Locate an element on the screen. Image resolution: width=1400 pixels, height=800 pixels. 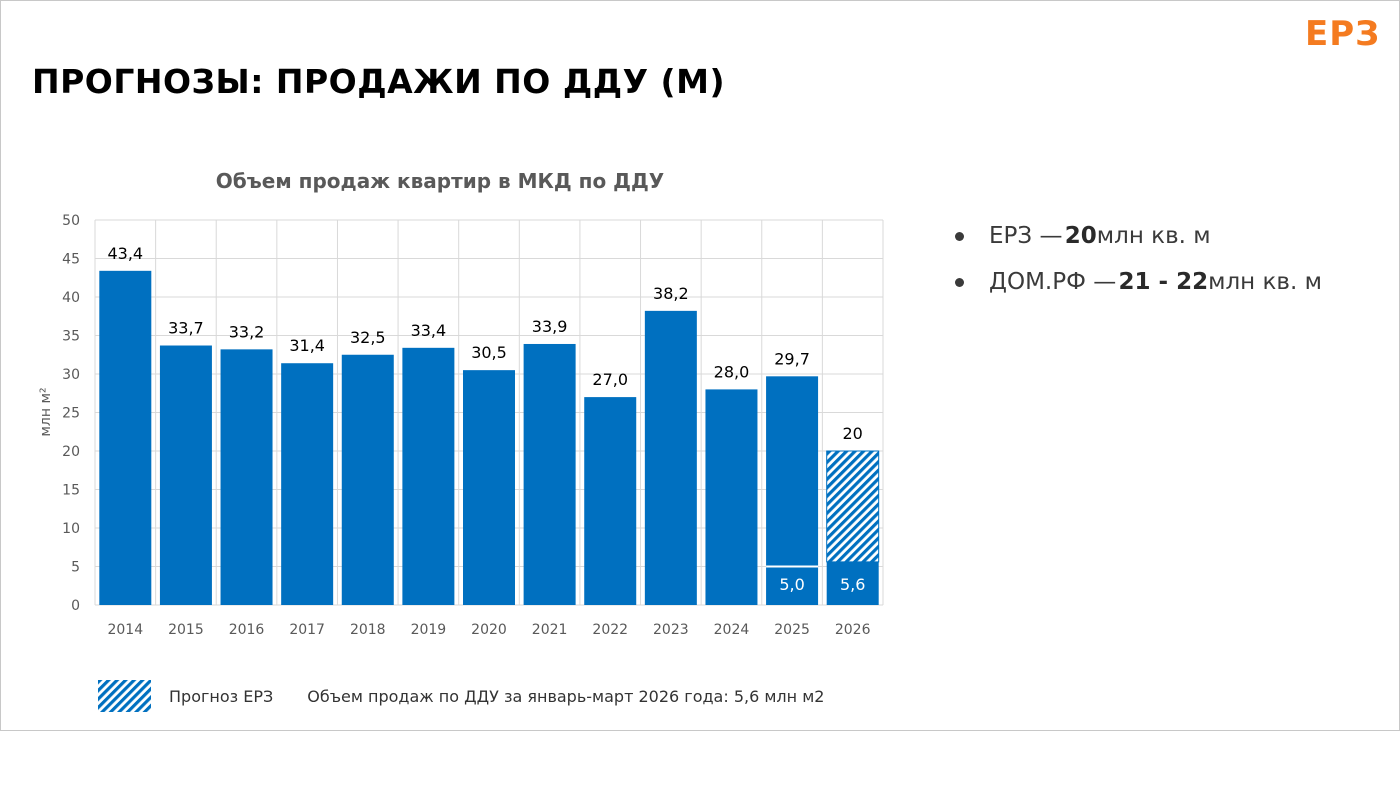
bar-2014 is located at coordinates (125, 437).